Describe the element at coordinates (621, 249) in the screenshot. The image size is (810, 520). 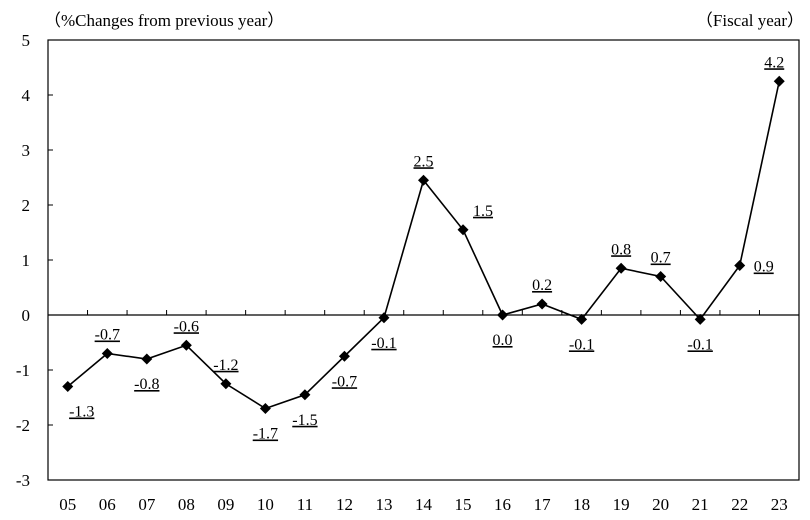
I see `data-label: 0.8` at that location.